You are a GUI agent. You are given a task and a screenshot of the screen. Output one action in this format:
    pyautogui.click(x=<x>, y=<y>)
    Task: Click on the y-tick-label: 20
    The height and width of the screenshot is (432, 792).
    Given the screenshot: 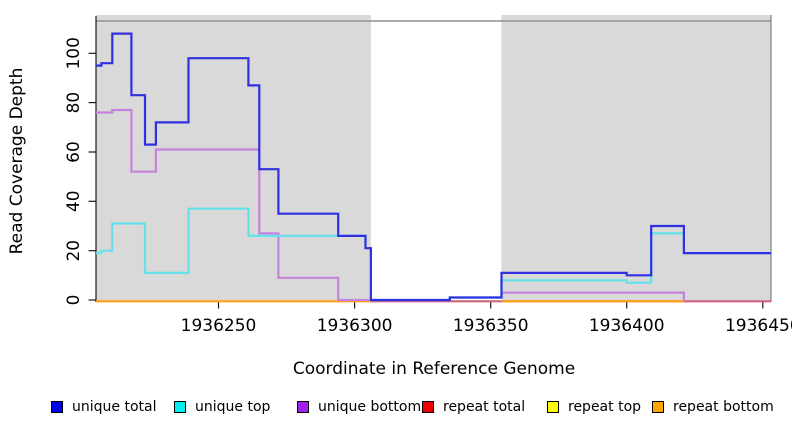 What is the action you would take?
    pyautogui.click(x=74, y=251)
    